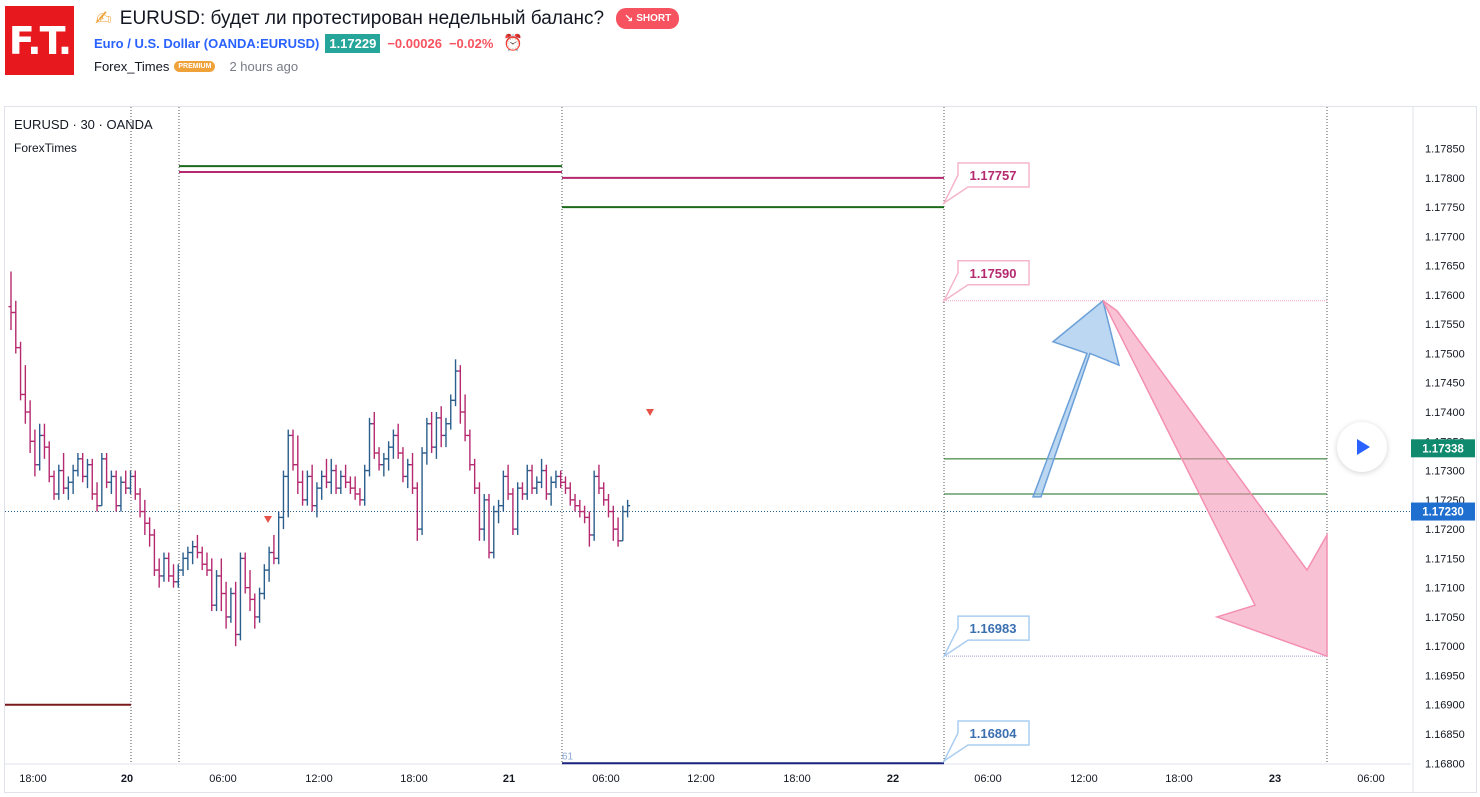 The image size is (1480, 797). What do you see at coordinates (1362, 447) in the screenshot?
I see `play-button` at bounding box center [1362, 447].